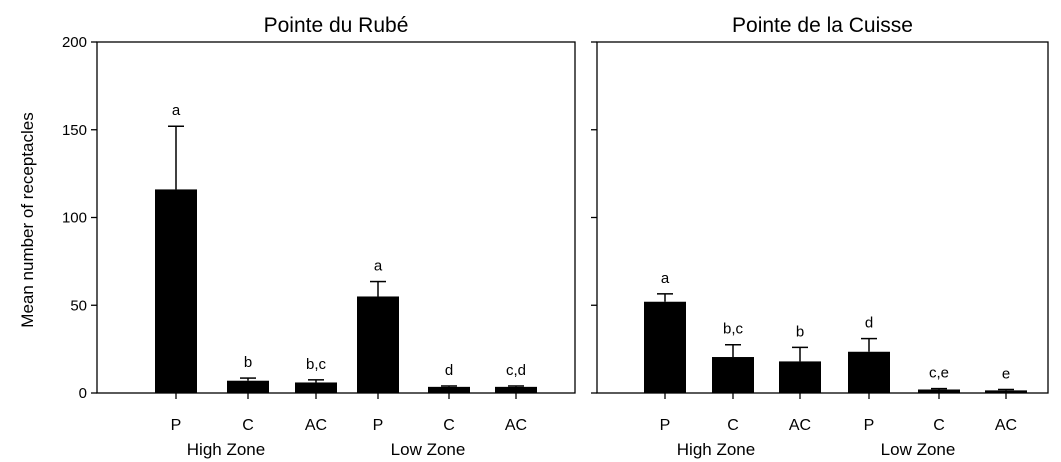  Describe the element at coordinates (74, 130) in the screenshot. I see `y-tick-label: 150` at that location.